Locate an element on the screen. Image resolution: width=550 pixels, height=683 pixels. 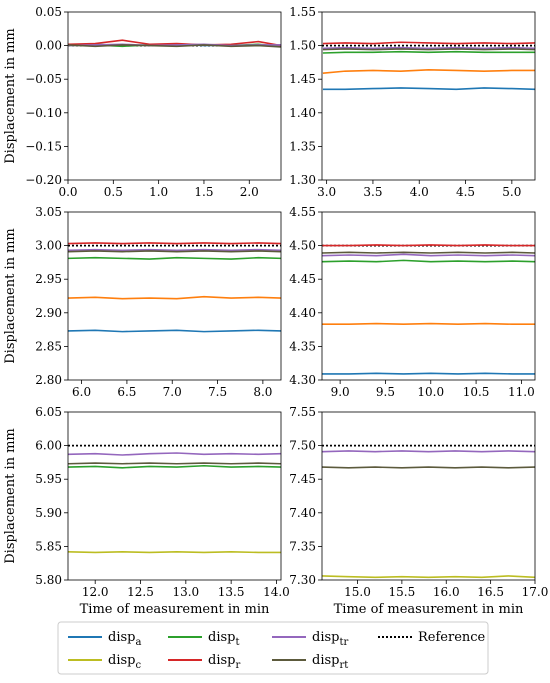
legend-item-a: dispa is located at coordinates (104, 639).